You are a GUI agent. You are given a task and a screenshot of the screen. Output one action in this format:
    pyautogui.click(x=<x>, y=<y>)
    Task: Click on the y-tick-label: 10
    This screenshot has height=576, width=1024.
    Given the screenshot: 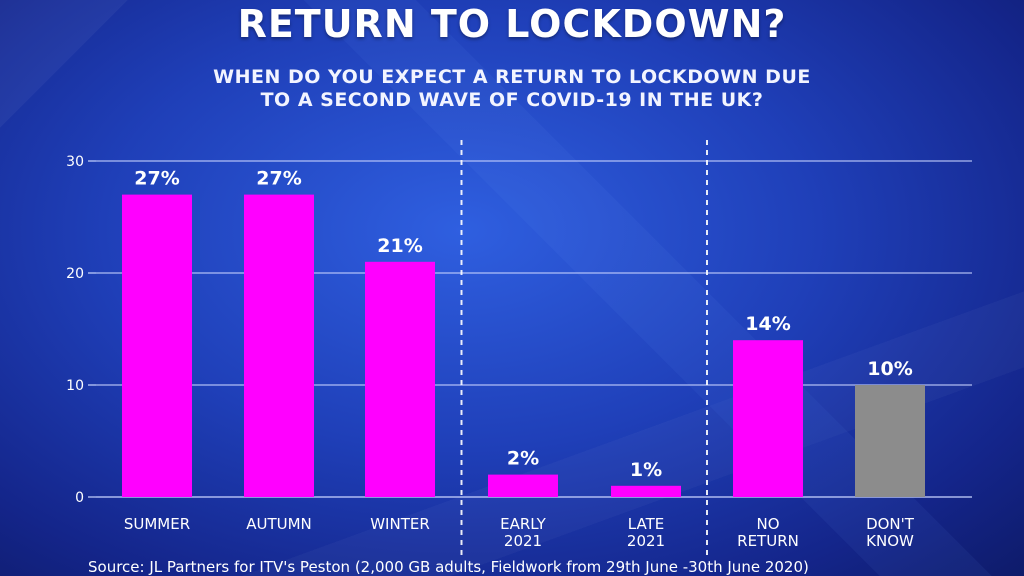 What is the action you would take?
    pyautogui.click(x=75, y=386)
    